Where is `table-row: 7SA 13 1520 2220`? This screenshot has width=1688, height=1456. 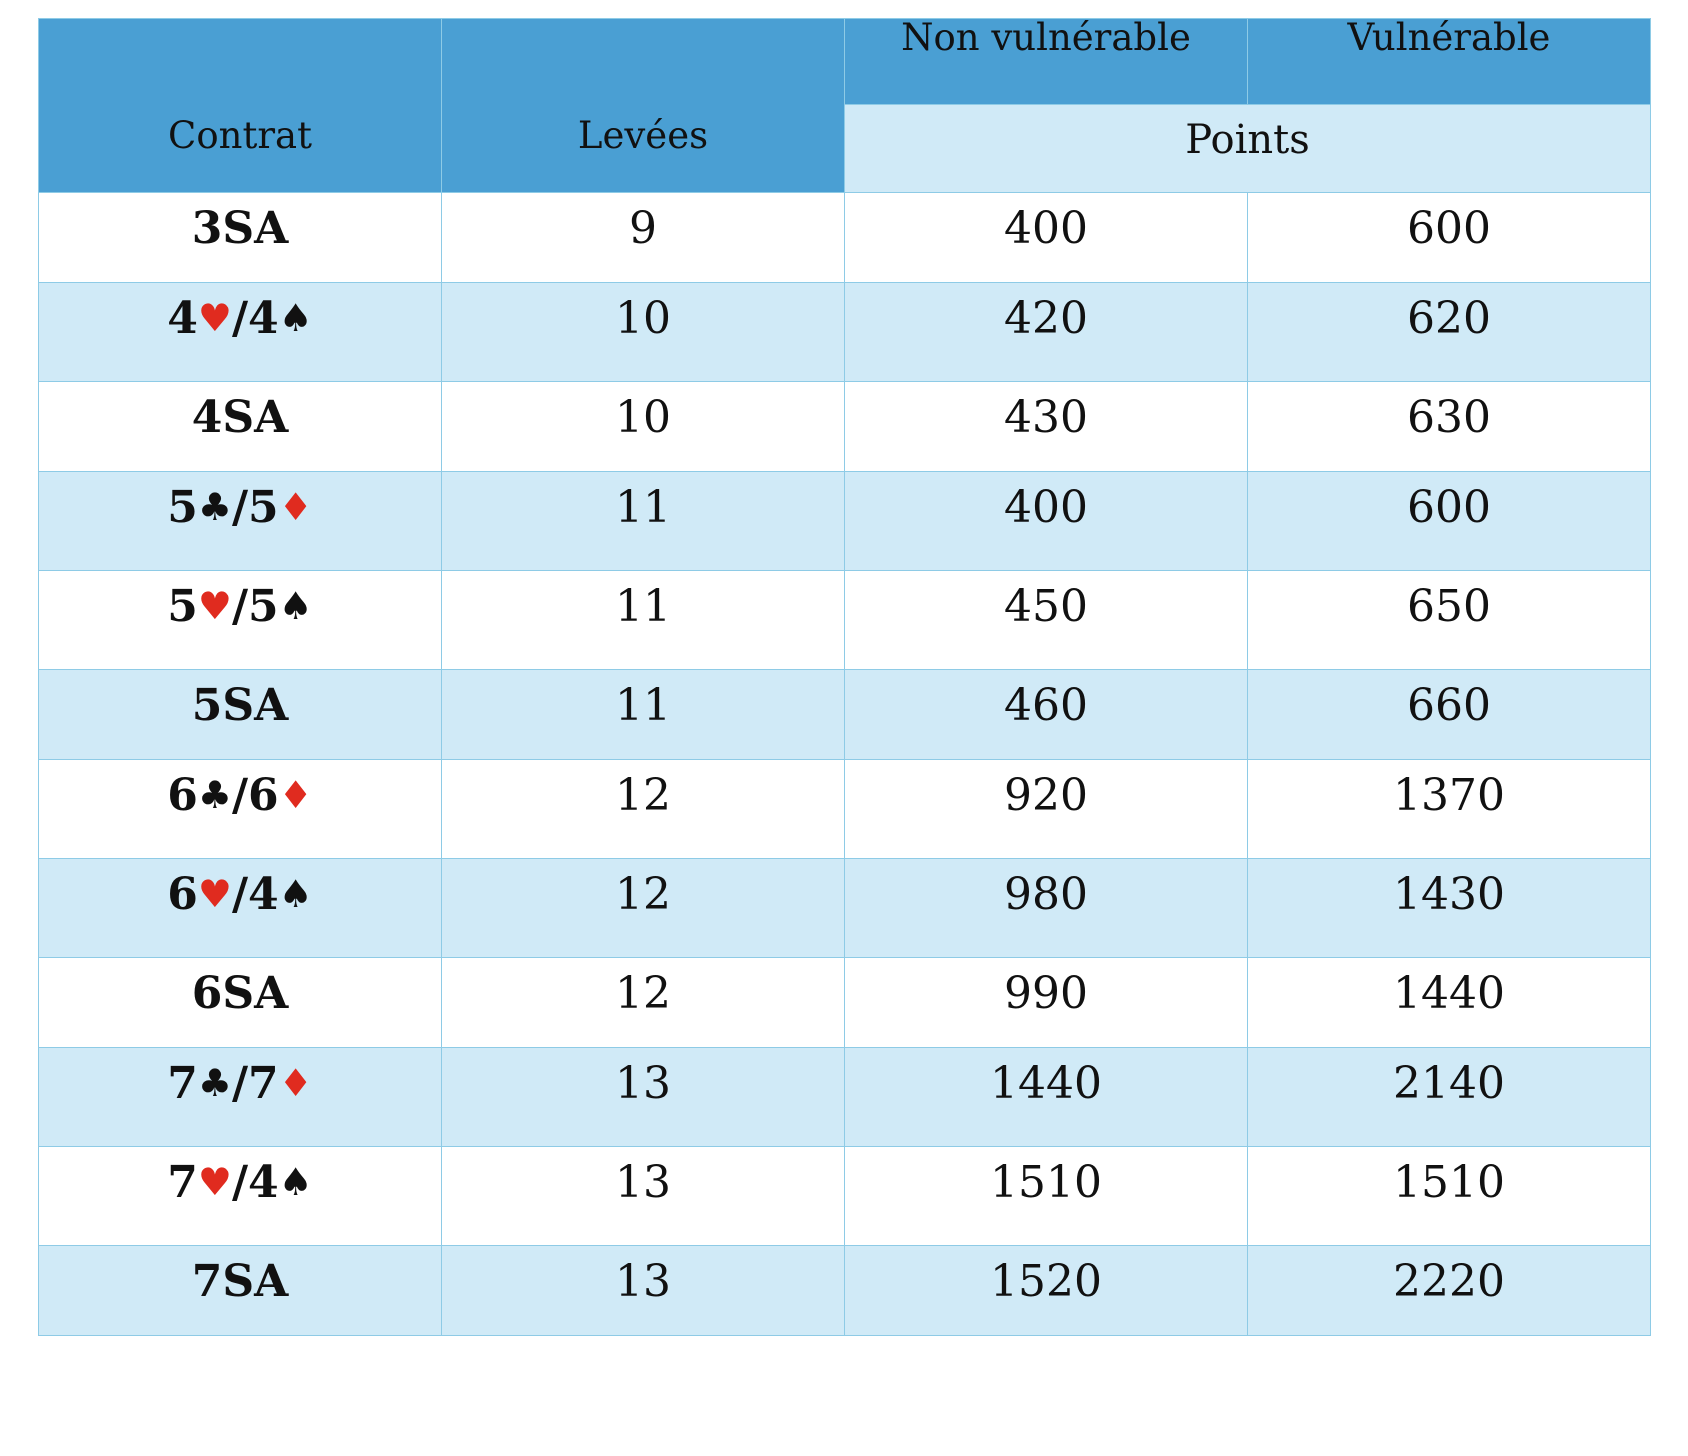 table-row: 7SA 13 1520 2220 is located at coordinates (844, 1290).